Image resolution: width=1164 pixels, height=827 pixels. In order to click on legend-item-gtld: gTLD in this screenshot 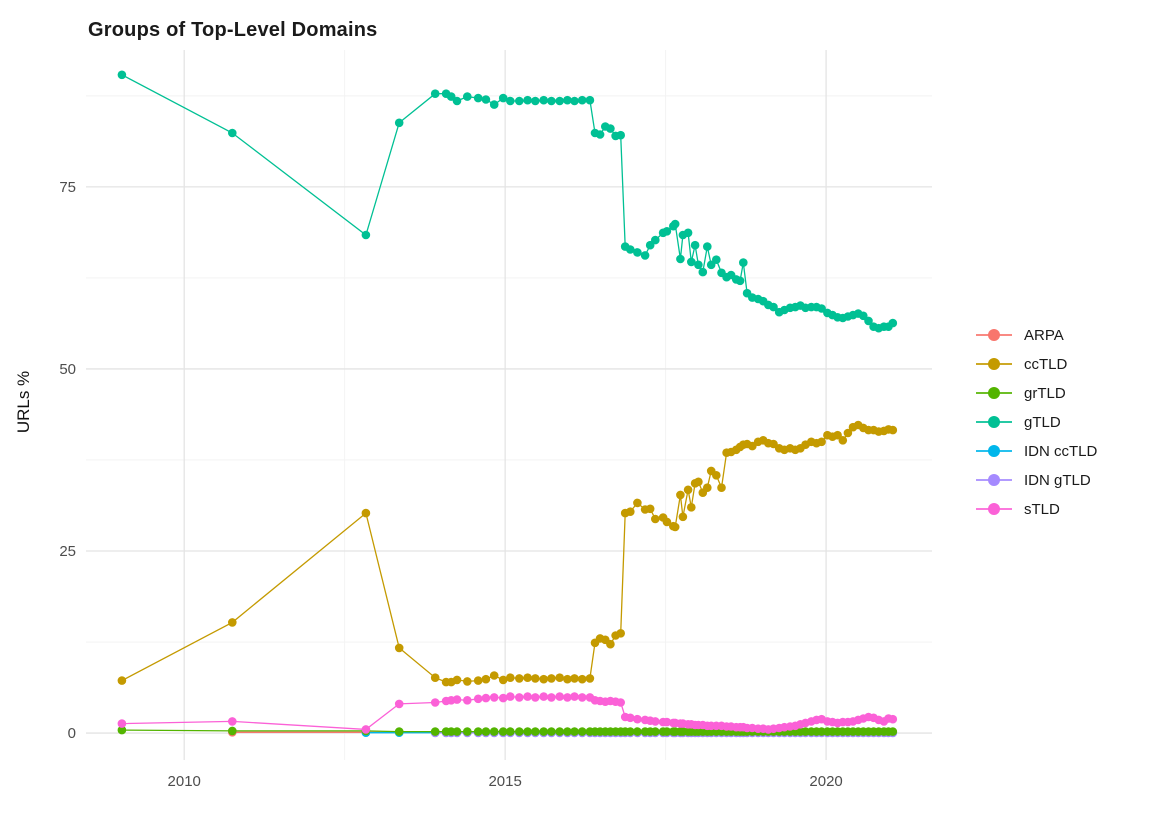, I will do `click(1036, 422)`.